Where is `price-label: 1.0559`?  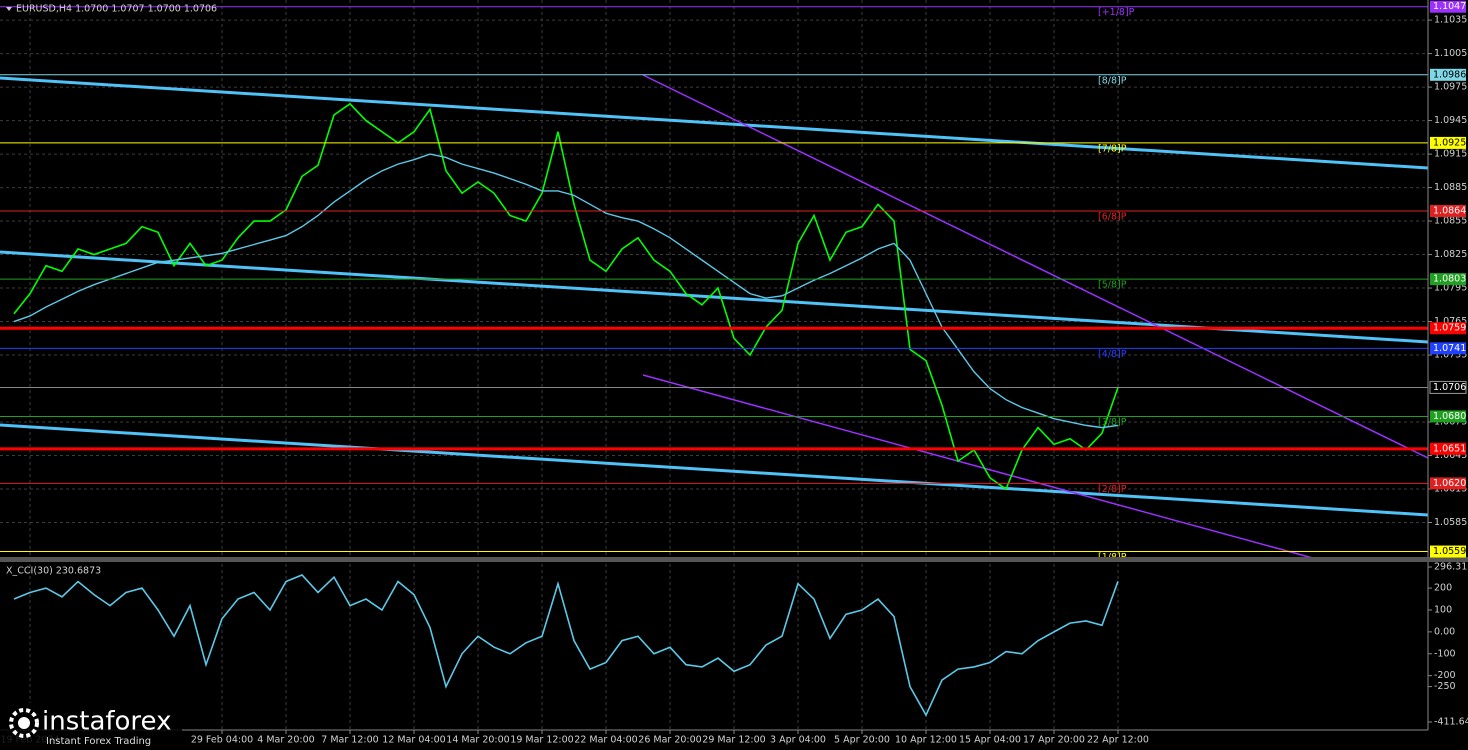
price-label: 1.0559 is located at coordinates (1449, 551).